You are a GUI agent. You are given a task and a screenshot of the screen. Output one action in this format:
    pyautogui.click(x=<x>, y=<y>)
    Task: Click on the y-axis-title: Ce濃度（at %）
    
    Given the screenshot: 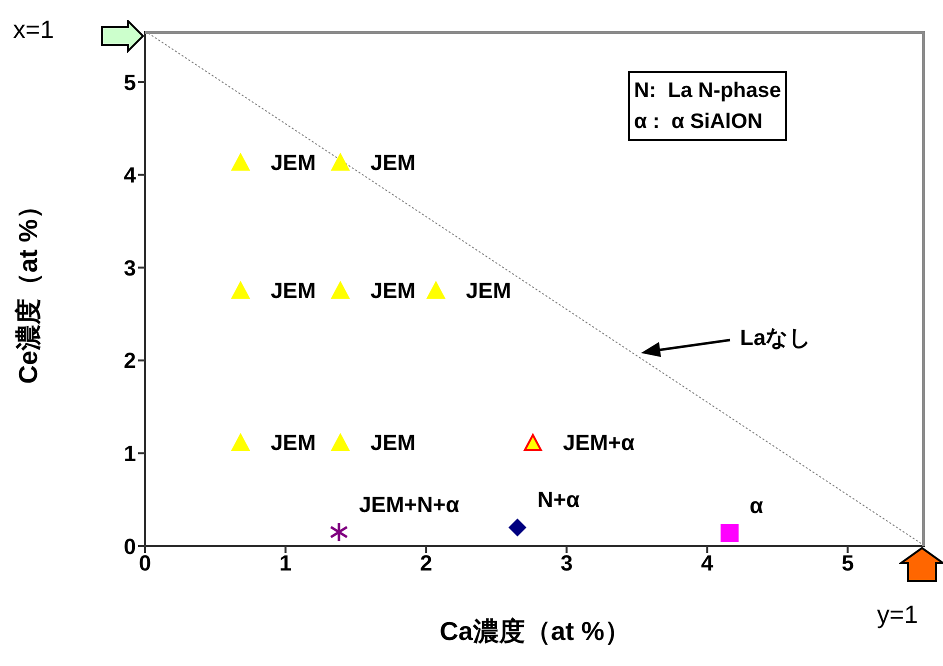 What is the action you would take?
    pyautogui.click(x=28, y=288)
    